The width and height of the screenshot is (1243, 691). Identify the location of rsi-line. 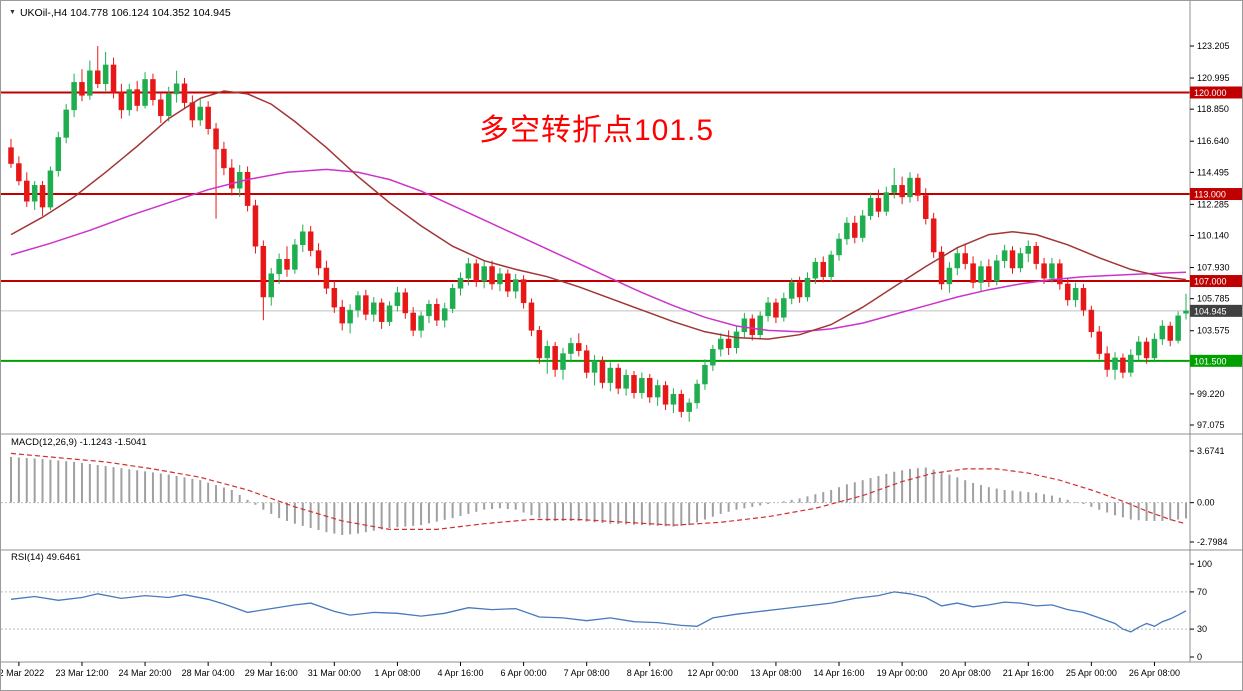
(598, 612).